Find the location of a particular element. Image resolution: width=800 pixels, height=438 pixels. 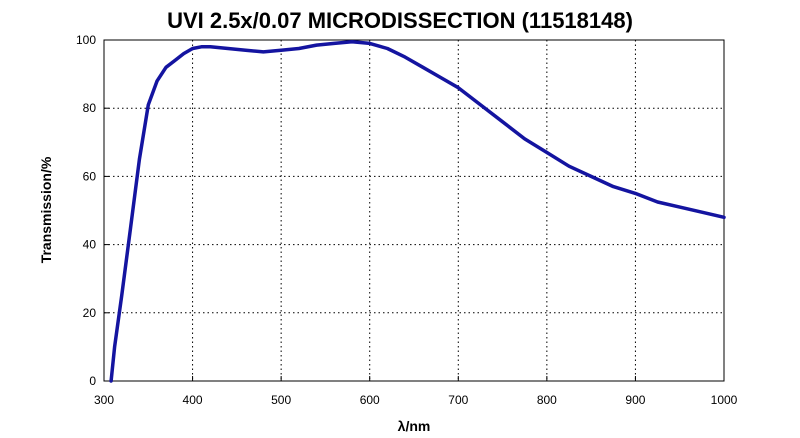

y-tick-label: 20 is located at coordinates (90, 313).